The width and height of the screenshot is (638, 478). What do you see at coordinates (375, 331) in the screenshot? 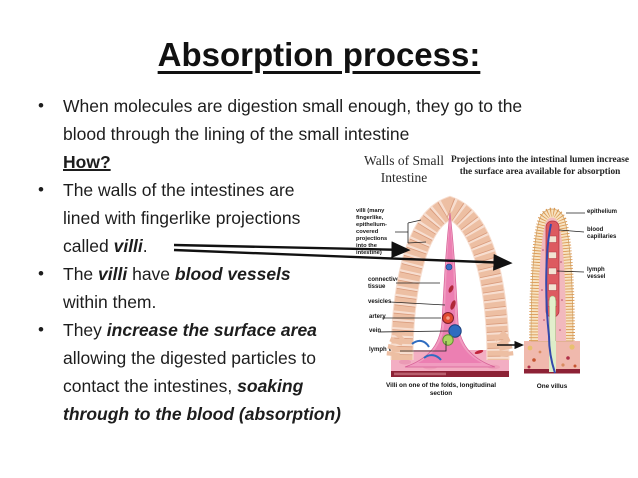
I see `label-vein: vein` at bounding box center [375, 331].